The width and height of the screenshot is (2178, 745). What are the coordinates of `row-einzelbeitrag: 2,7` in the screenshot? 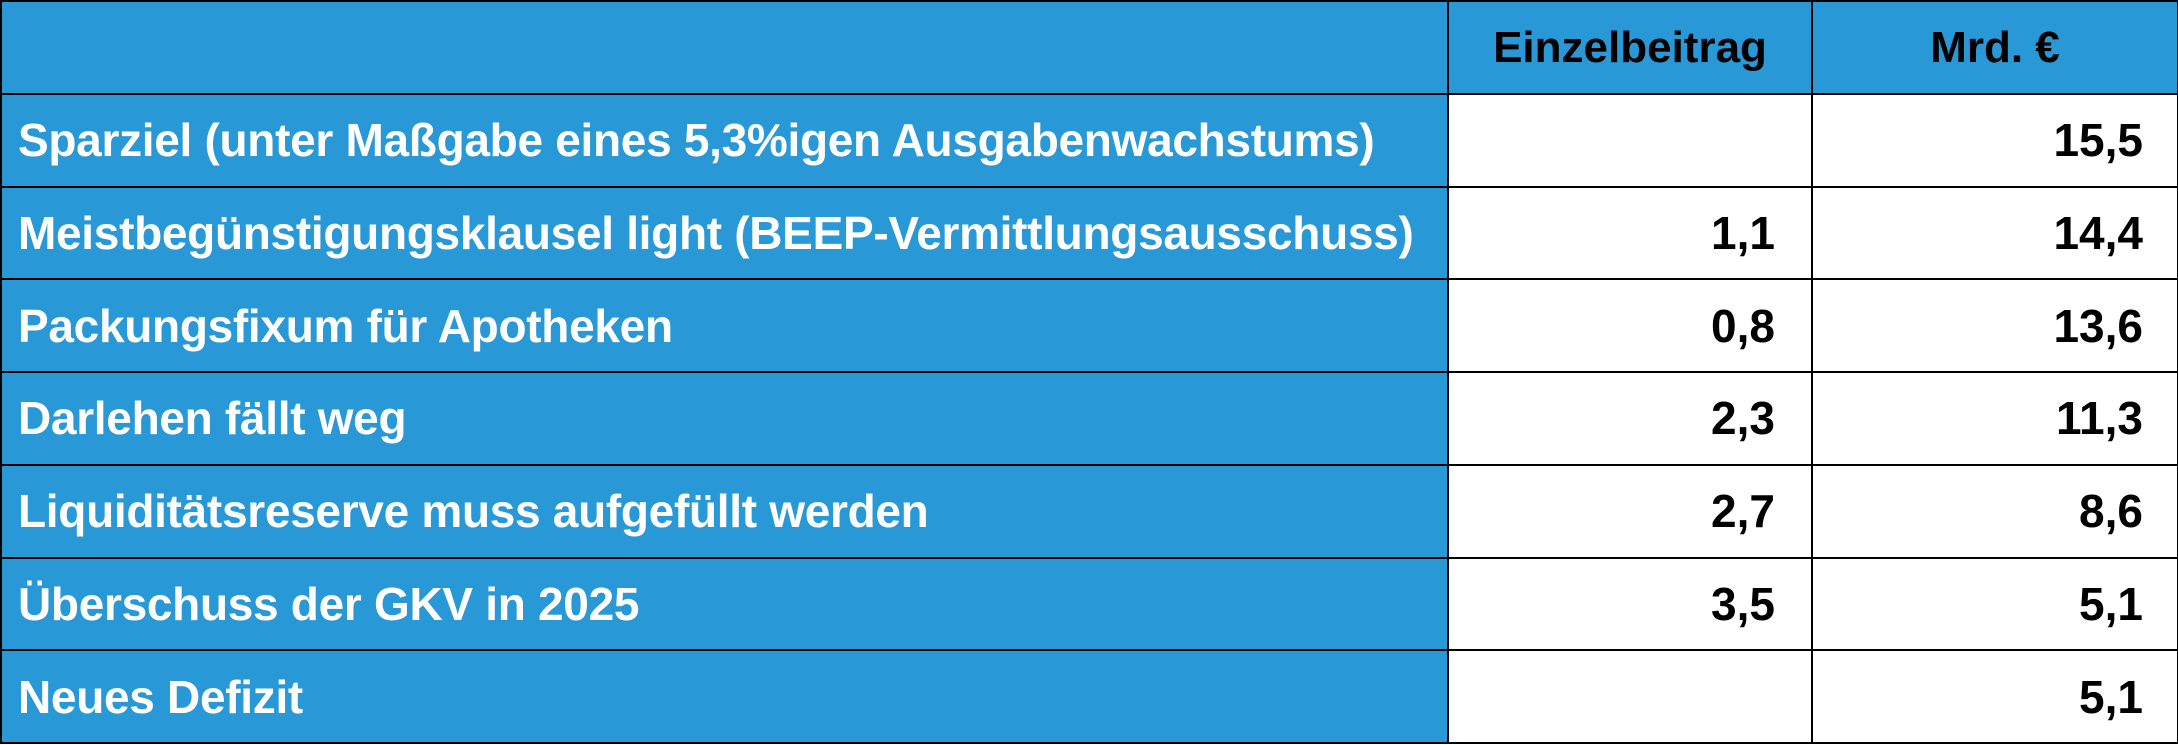 It's located at (1630, 511).